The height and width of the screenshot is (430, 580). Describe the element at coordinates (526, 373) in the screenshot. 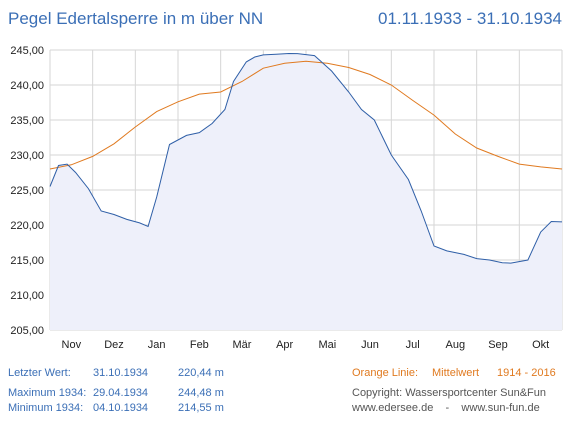

I see `legend-years: 1914 - 2016` at that location.